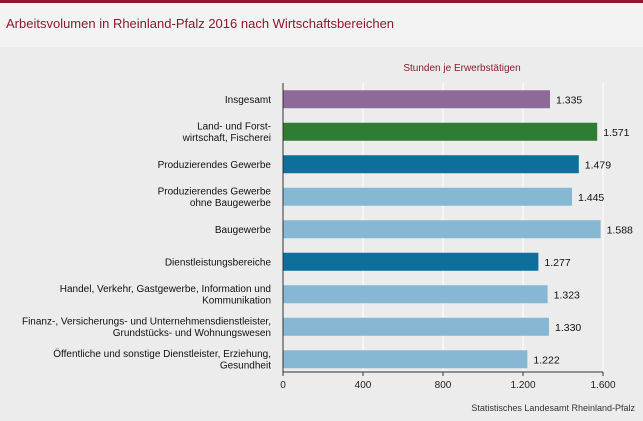  What do you see at coordinates (620, 230) in the screenshot?
I see `value-label: 1.588` at bounding box center [620, 230].